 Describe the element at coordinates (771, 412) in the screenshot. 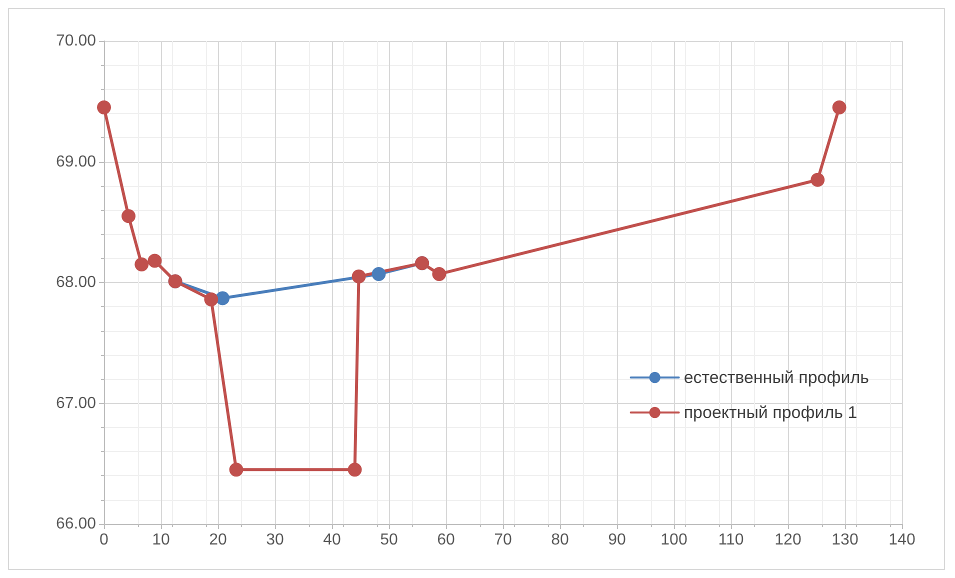

I see `legend-label: проектный профиль 1` at that location.